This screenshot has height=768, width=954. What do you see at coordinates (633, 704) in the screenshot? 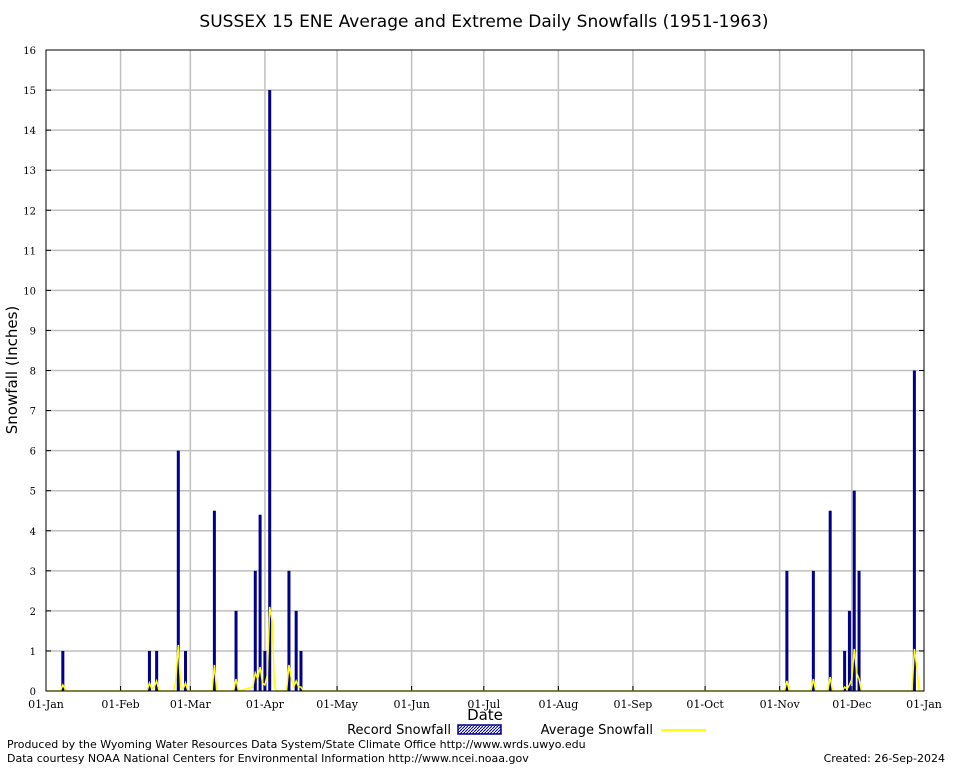
I see `x-tick-label: 01-Sep` at bounding box center [633, 704].